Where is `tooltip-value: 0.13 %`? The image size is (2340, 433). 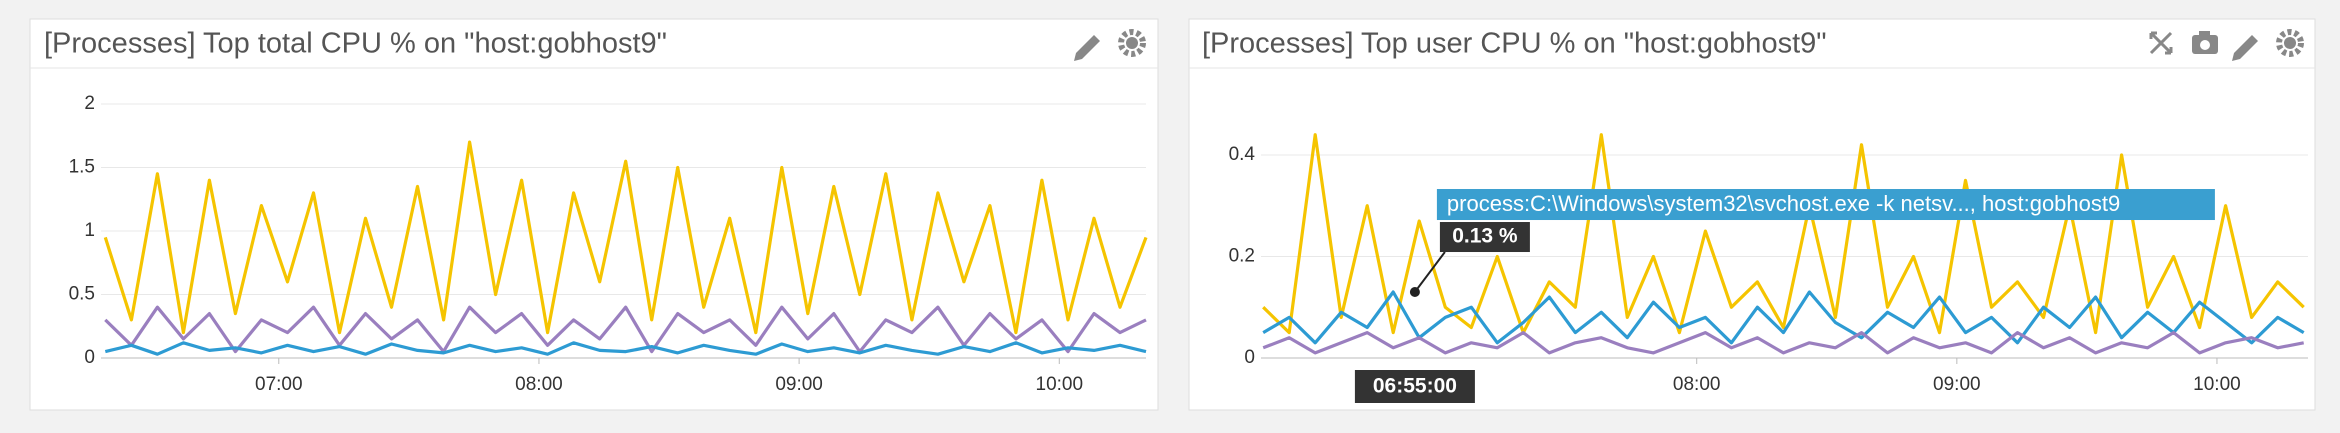 tooltip-value: 0.13 % is located at coordinates (1485, 236).